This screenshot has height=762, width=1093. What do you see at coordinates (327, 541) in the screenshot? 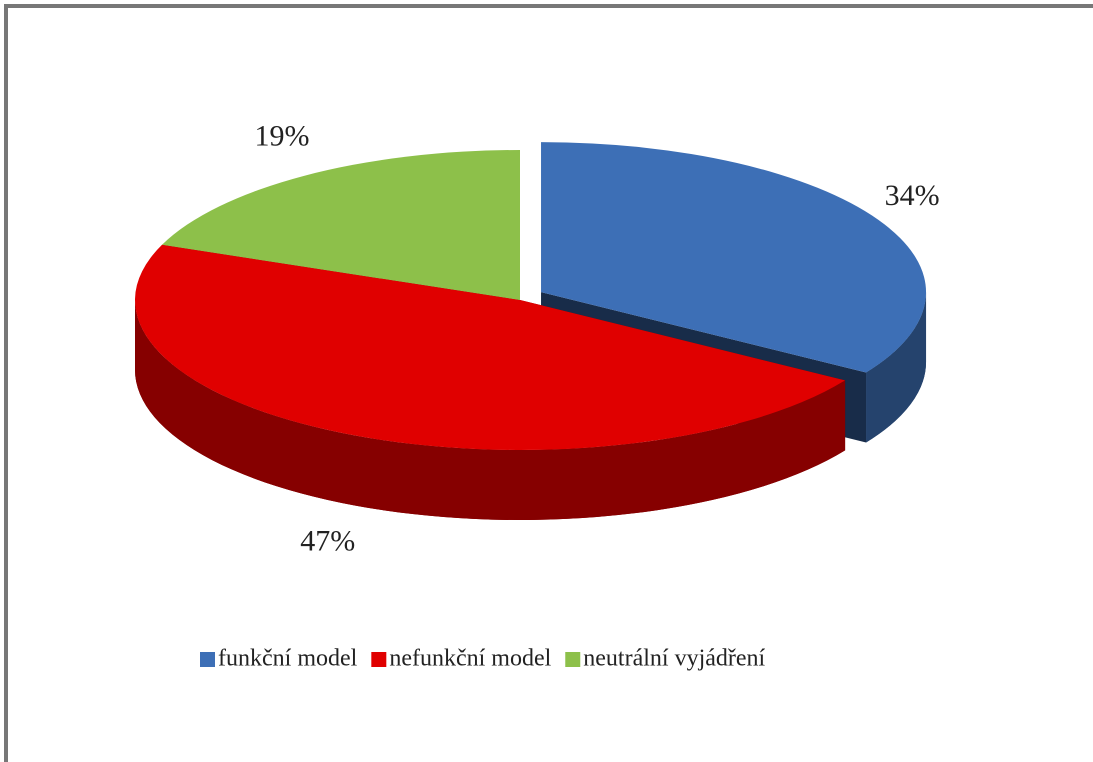
I see `data-label: 47%` at bounding box center [327, 541].